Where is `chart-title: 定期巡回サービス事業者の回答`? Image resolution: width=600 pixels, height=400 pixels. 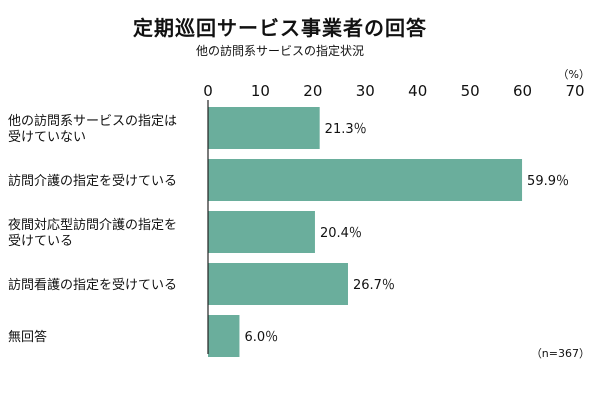 chart-title: 定期巡回サービス事業者の回答 is located at coordinates (280, 28).